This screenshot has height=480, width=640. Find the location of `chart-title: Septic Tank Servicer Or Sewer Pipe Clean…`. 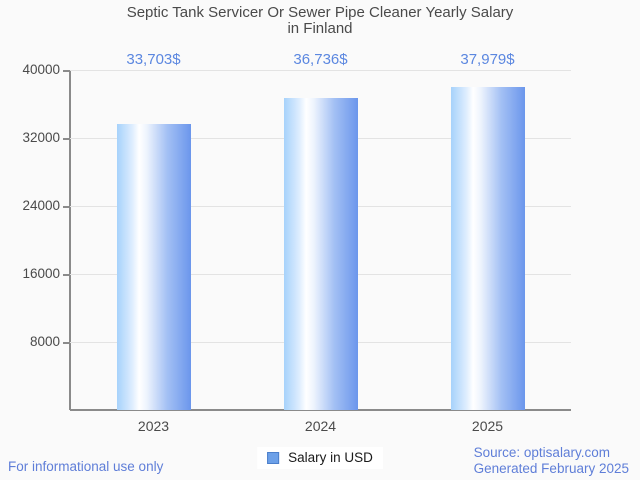

chart-title: Septic Tank Servicer Or Sewer Pipe Clean… is located at coordinates (320, 20).